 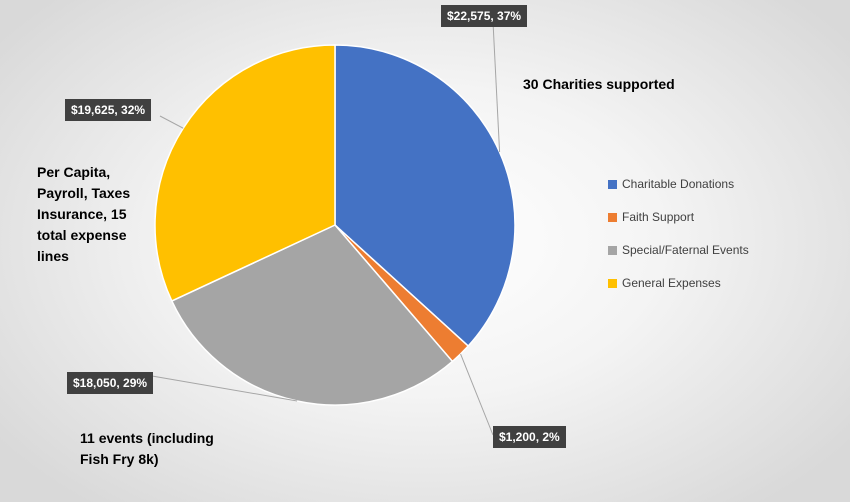 I want to click on annotation-general-line: Per Capita,, so click(x=74, y=172).